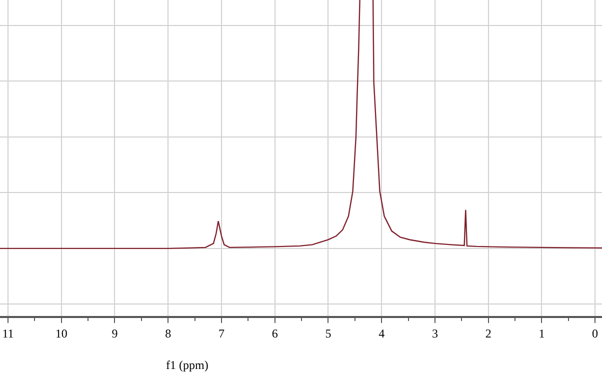 This screenshot has height=376, width=602. I want to click on x-tick-label: 11, so click(8, 333).